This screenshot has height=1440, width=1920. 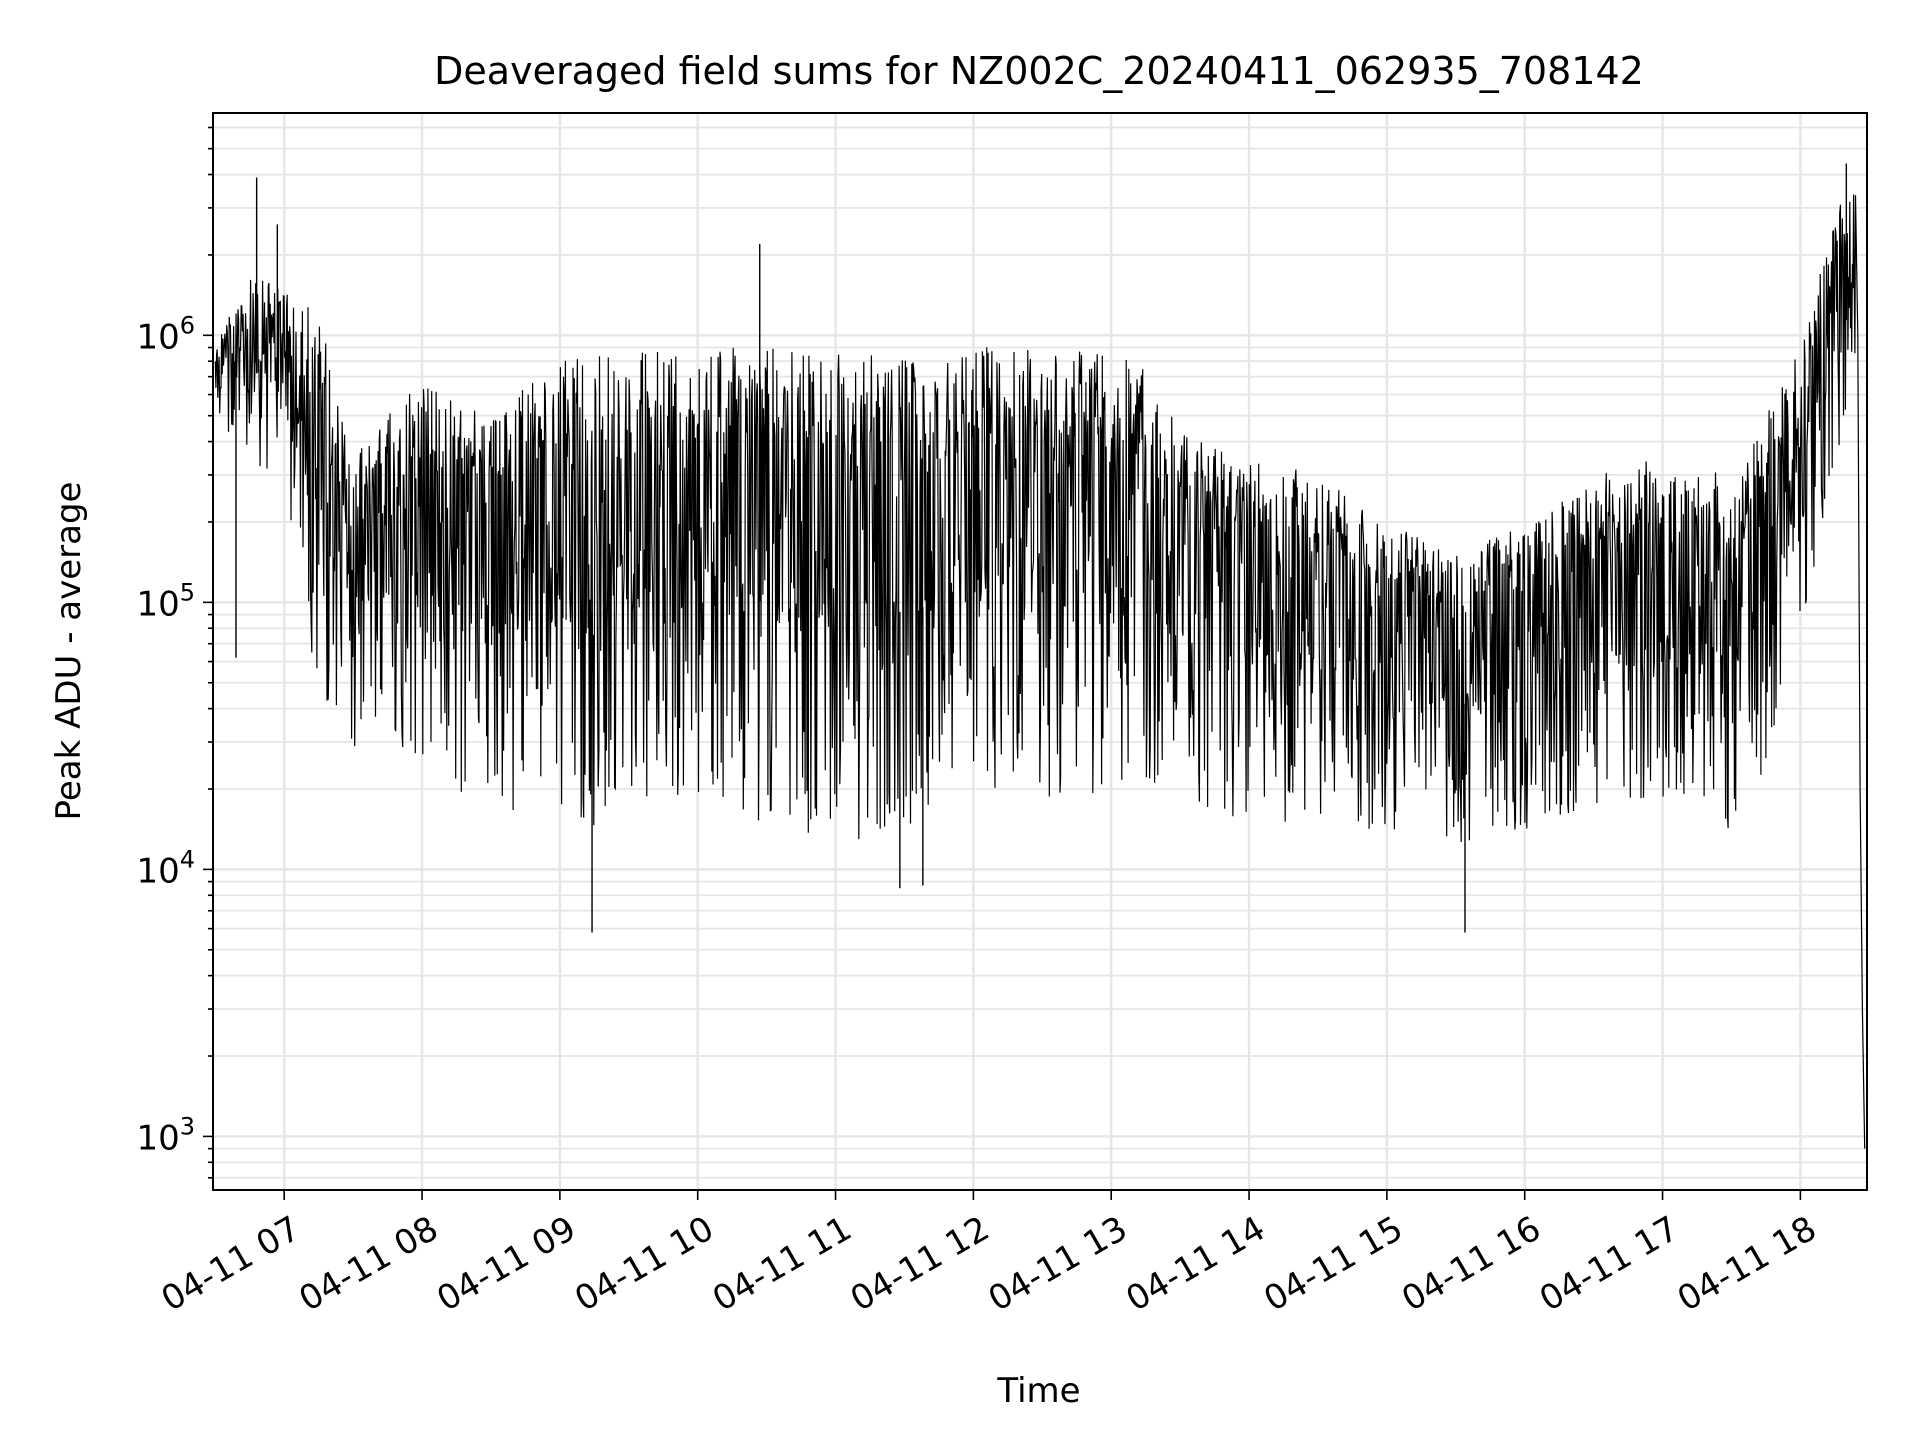 I want to click on x-tick-label: 04-11 14, so click(x=1196, y=1264).